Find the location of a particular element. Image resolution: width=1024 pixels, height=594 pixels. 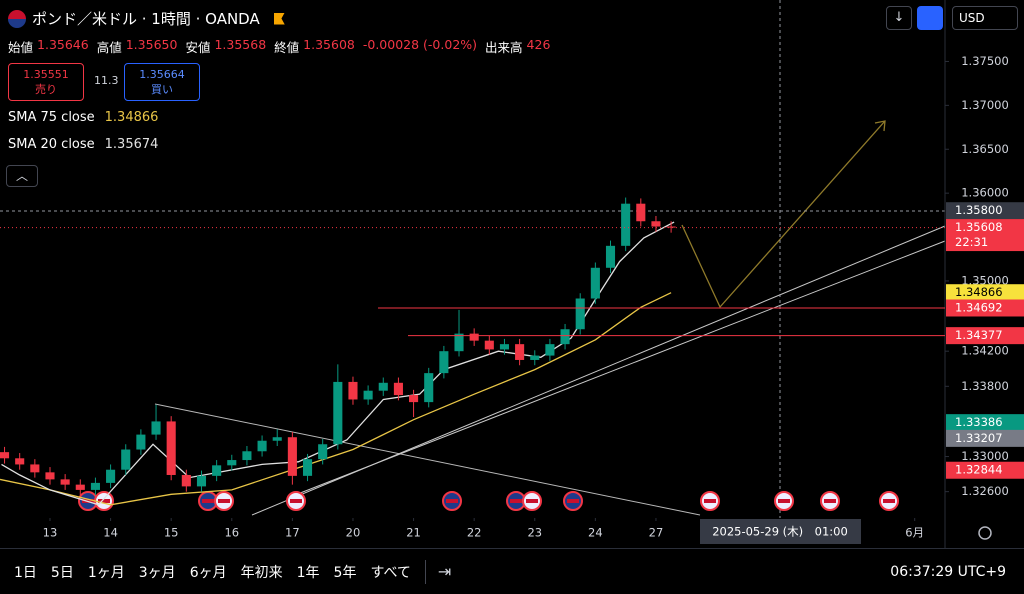

price-tag-label: 1.32844 is located at coordinates (979, 470).